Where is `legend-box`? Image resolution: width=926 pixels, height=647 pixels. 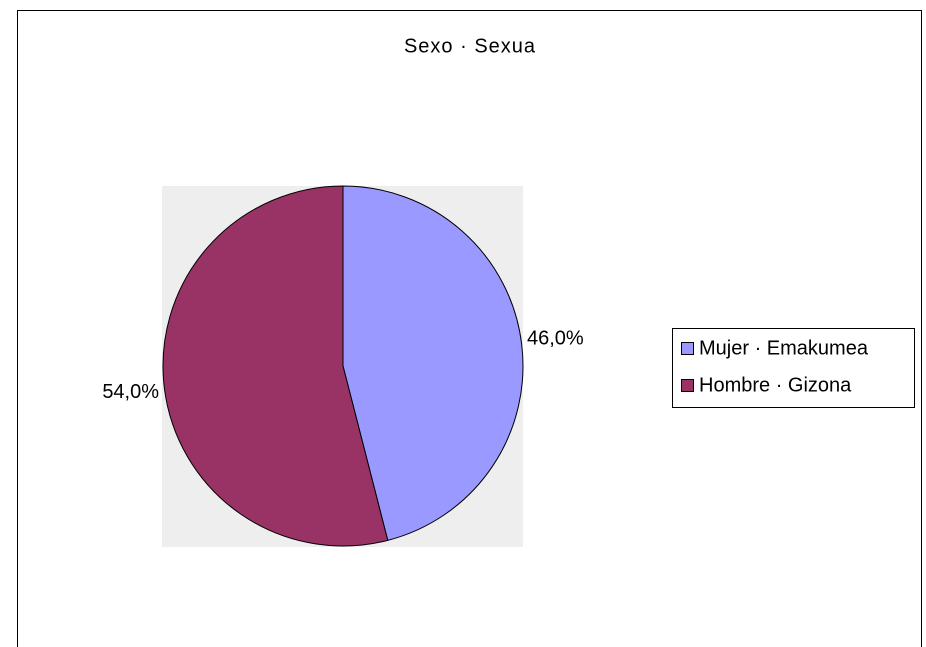
legend-box is located at coordinates (793, 368).